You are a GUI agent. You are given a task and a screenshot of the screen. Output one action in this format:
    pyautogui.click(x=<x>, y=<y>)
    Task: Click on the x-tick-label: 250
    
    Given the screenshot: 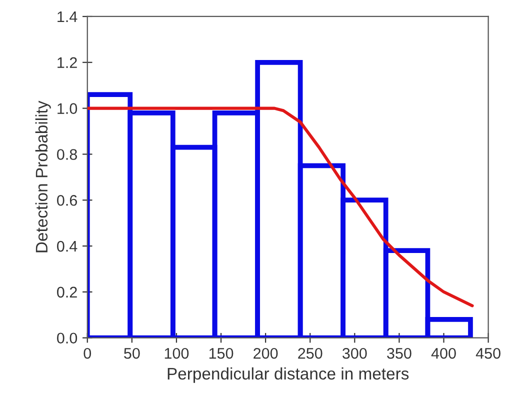 What is the action you would take?
    pyautogui.click(x=310, y=353)
    